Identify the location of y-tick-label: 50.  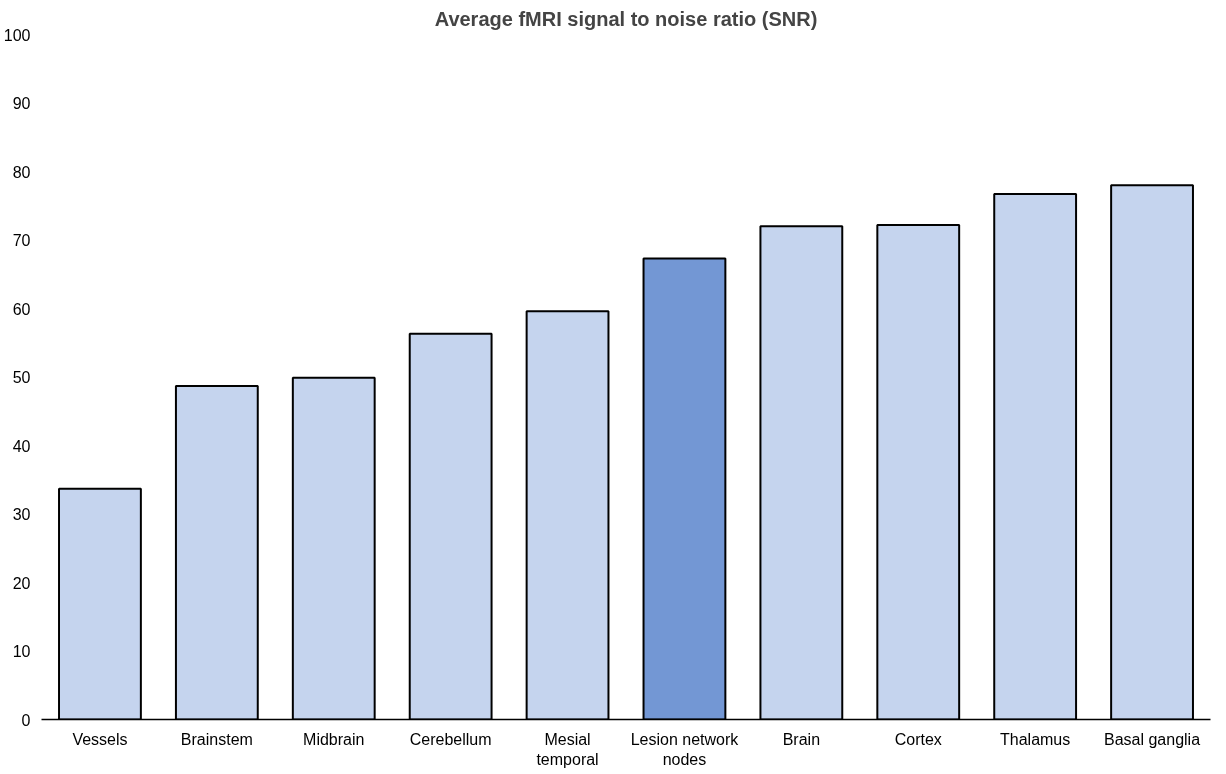
(21, 377).